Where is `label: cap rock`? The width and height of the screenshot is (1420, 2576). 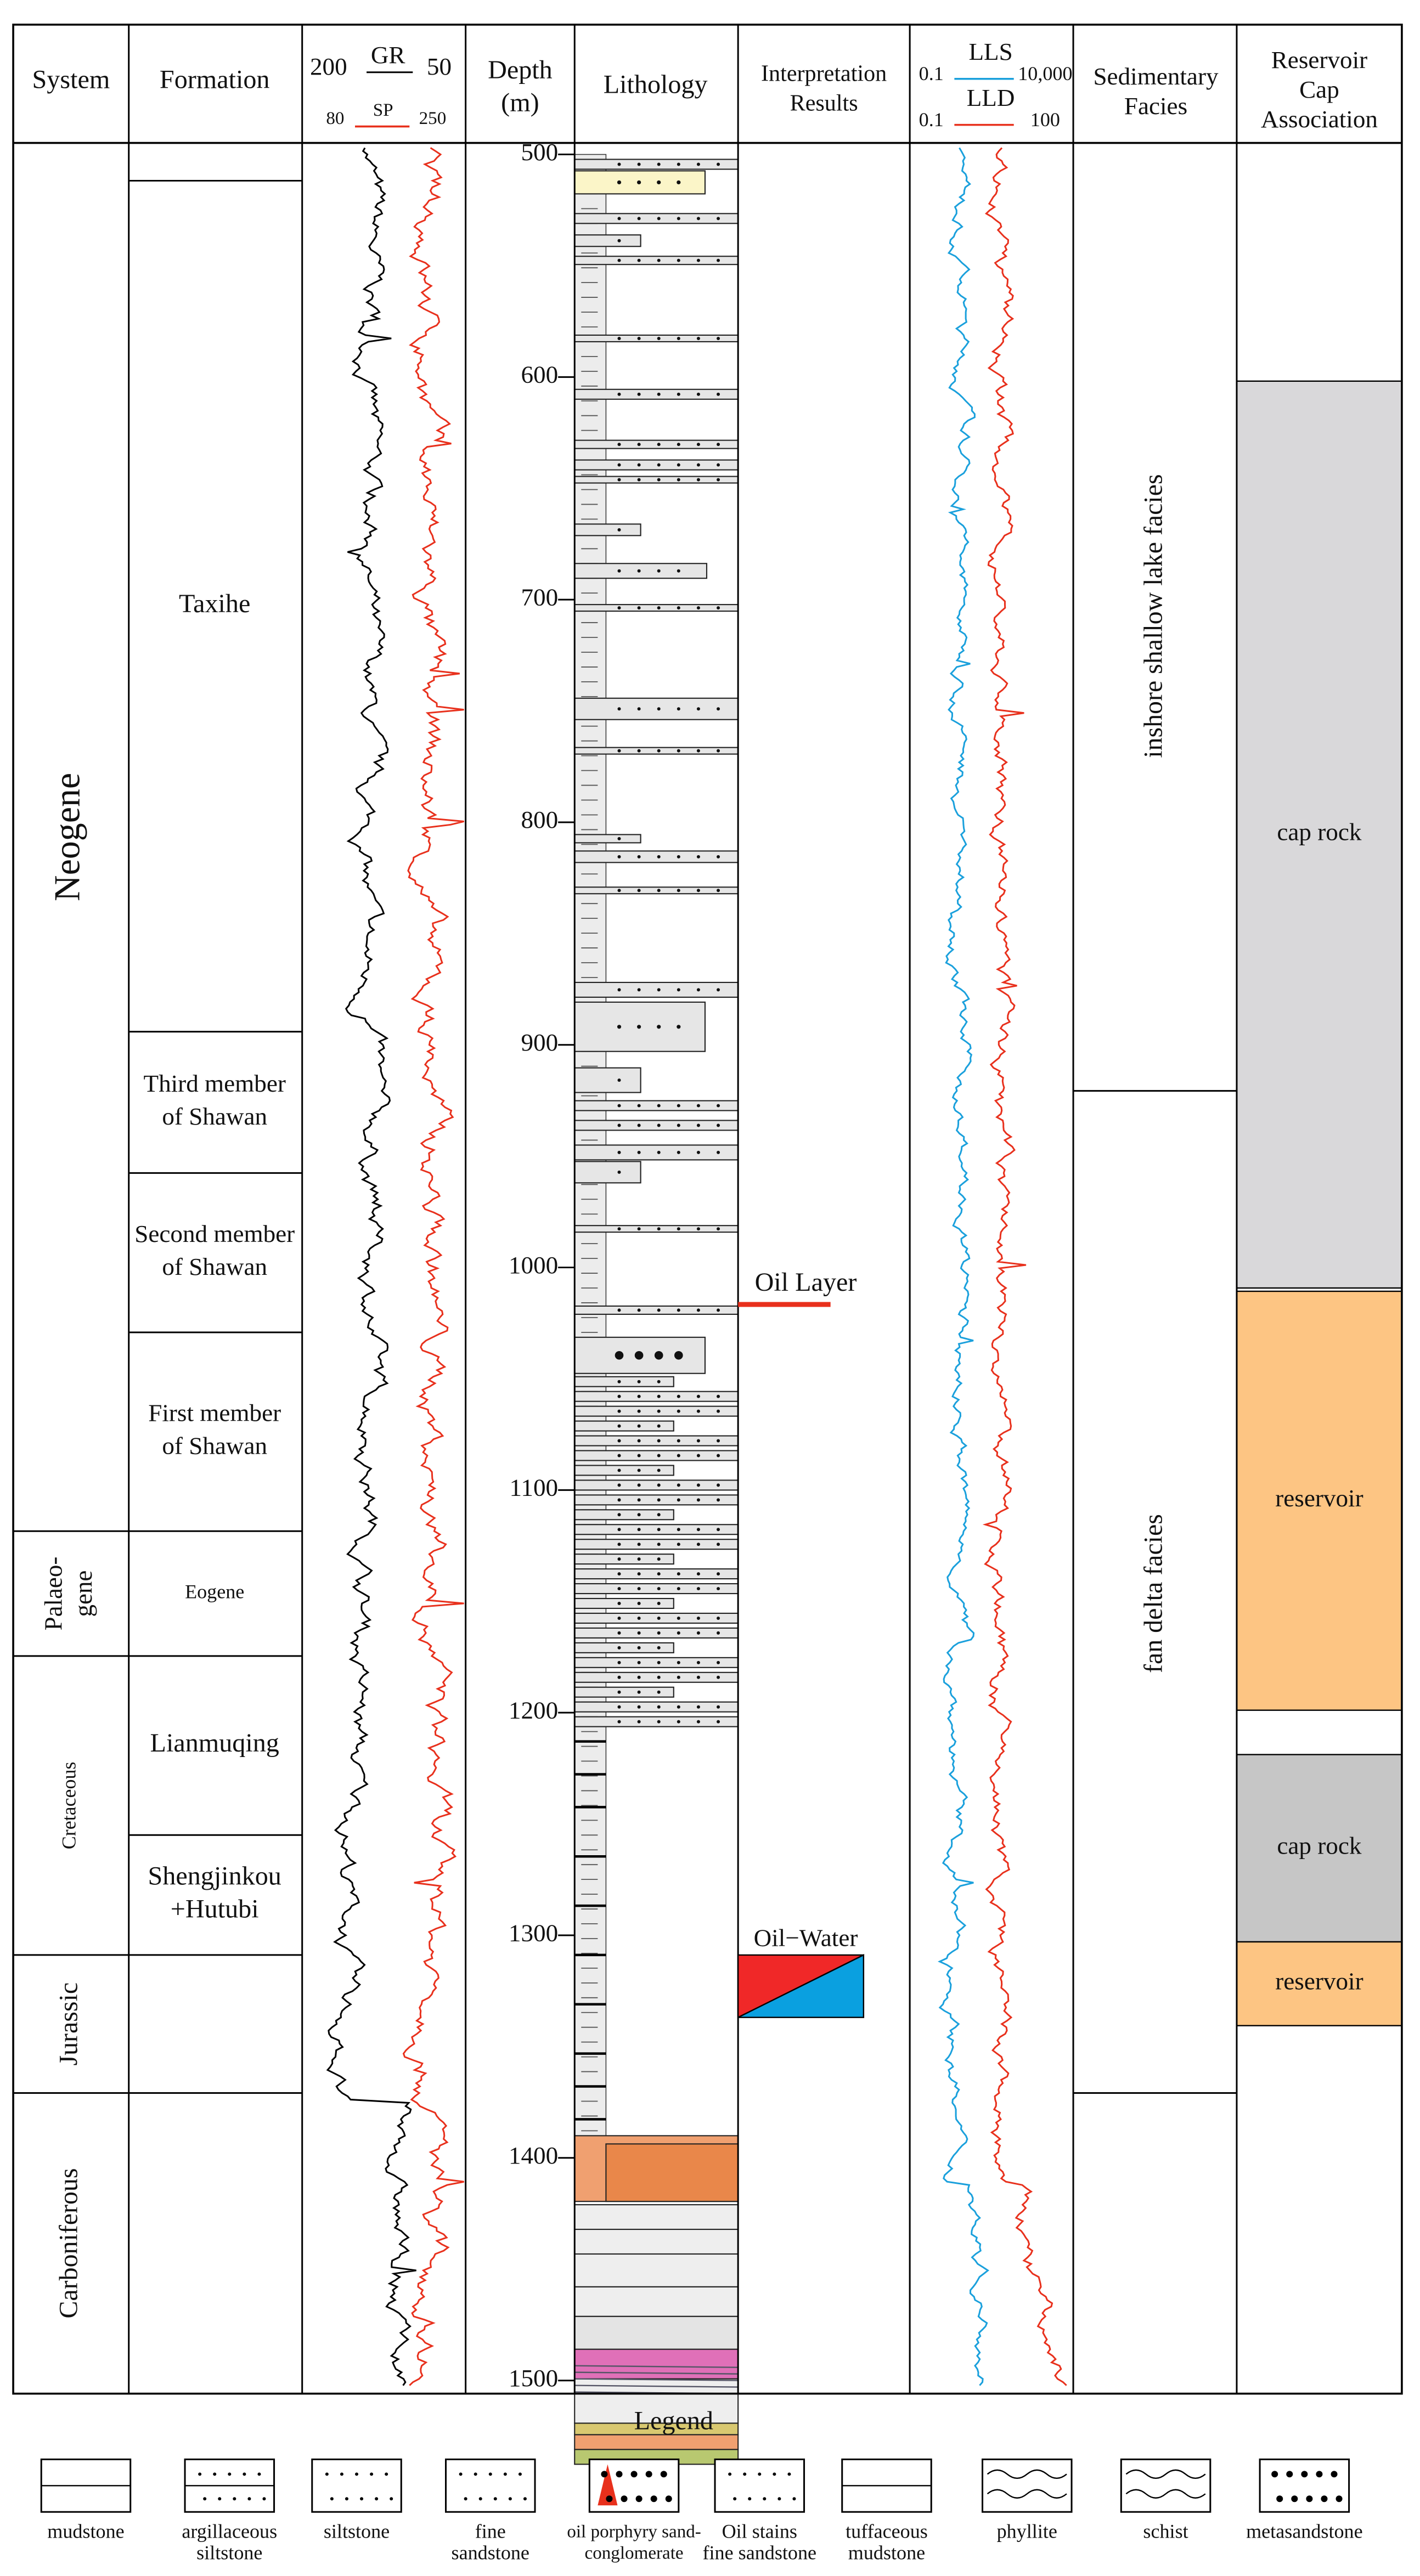 label: cap rock is located at coordinates (1319, 1846).